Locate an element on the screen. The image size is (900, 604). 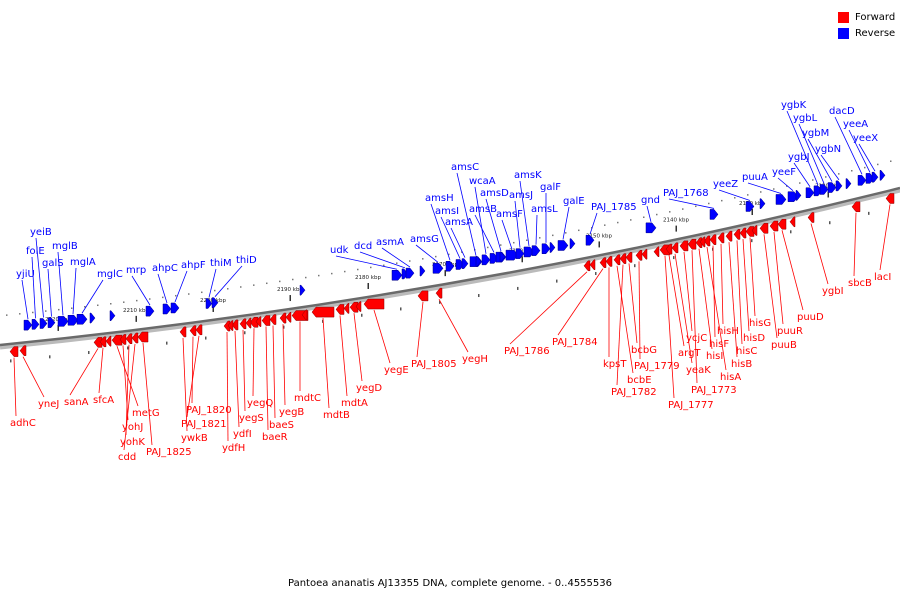
gene-hisg is located at coordinates (750, 231).